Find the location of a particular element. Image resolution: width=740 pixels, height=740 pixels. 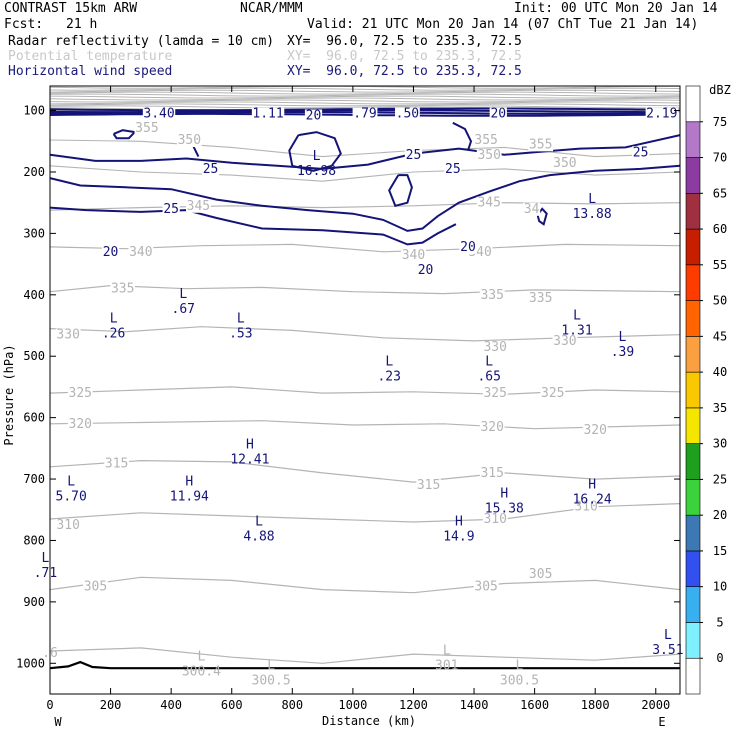

extremum-value: 13.88 is located at coordinates (592, 214).